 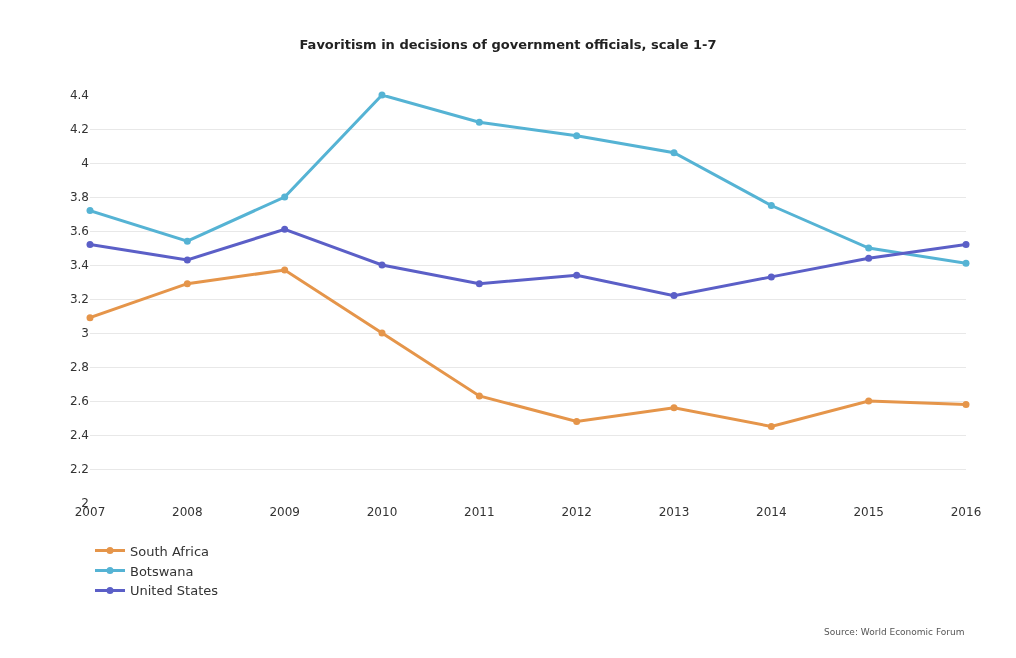 I want to click on x-tick-label: 2010, so click(x=382, y=512).